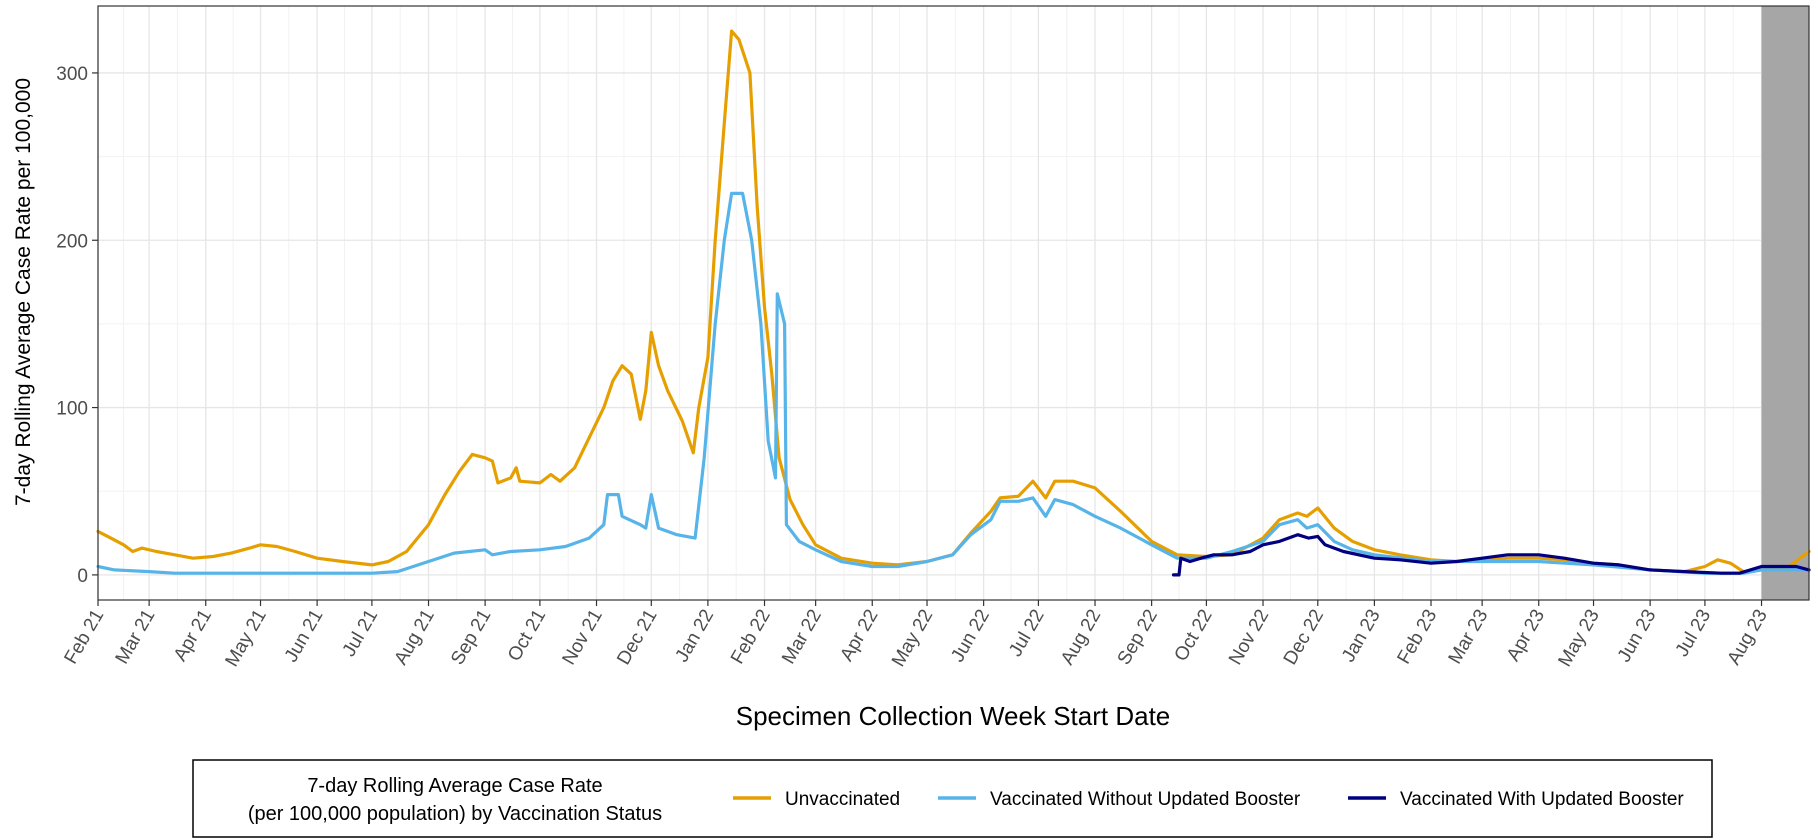  I want to click on x-tick-label: Aug 21, so click(415, 637).